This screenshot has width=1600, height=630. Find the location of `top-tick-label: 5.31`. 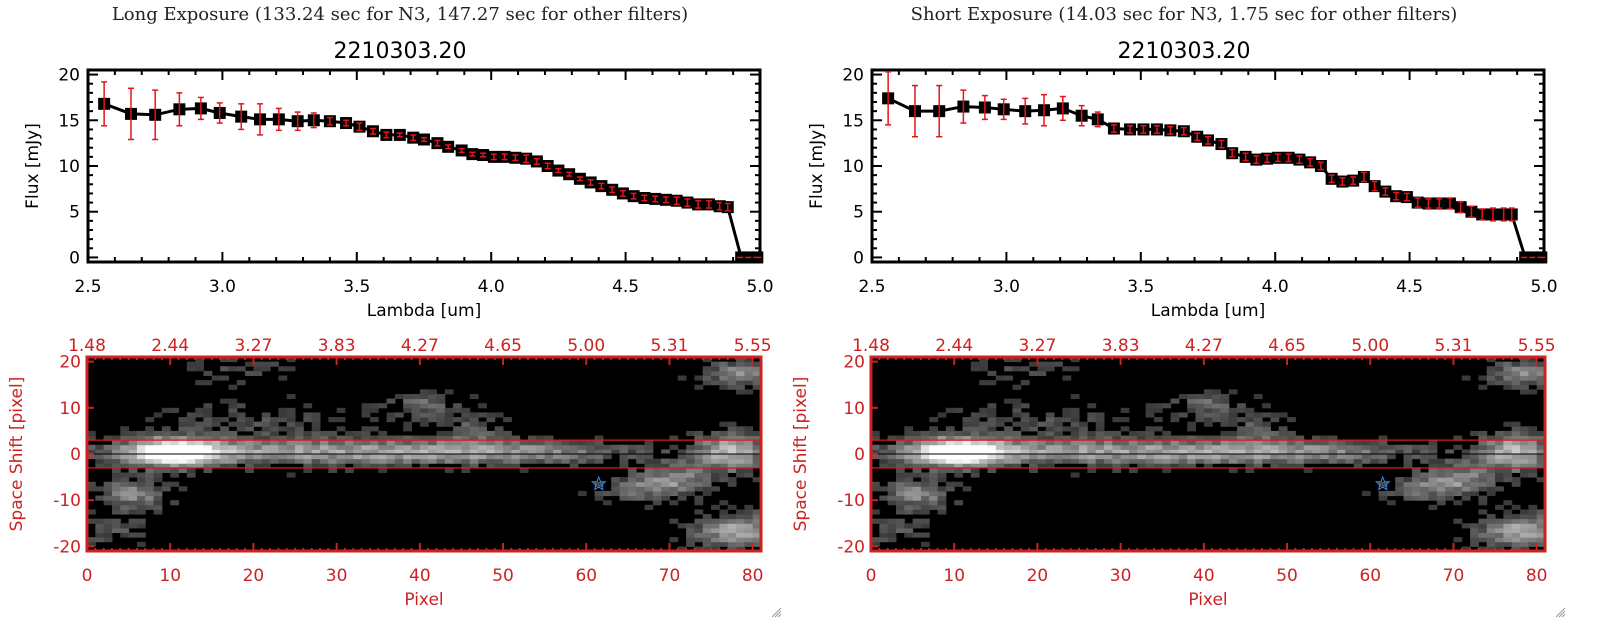

top-tick-label: 5.31 is located at coordinates (1454, 346).